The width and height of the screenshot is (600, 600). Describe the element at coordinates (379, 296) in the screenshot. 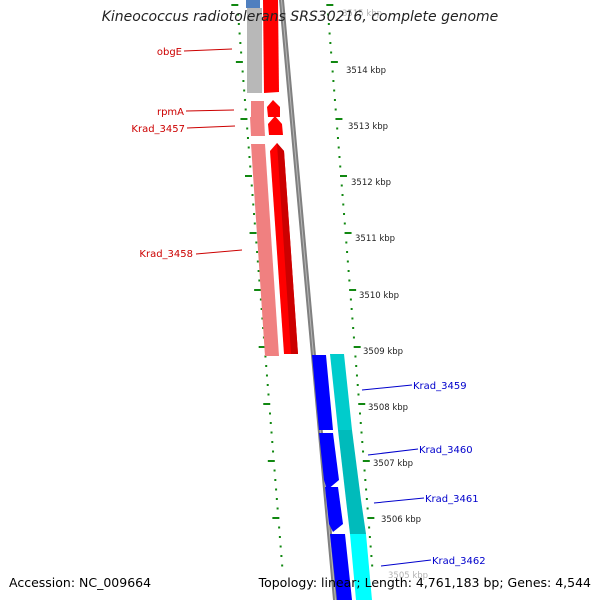

I see `kbp-label: 3510 kbp` at that location.